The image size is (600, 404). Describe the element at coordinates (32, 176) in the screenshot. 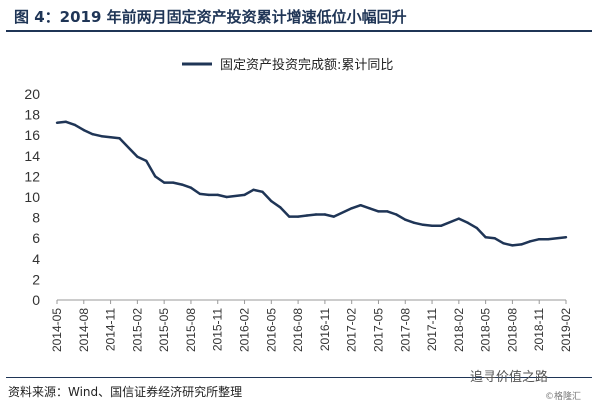

I see `y-tick-label: 12` at that location.